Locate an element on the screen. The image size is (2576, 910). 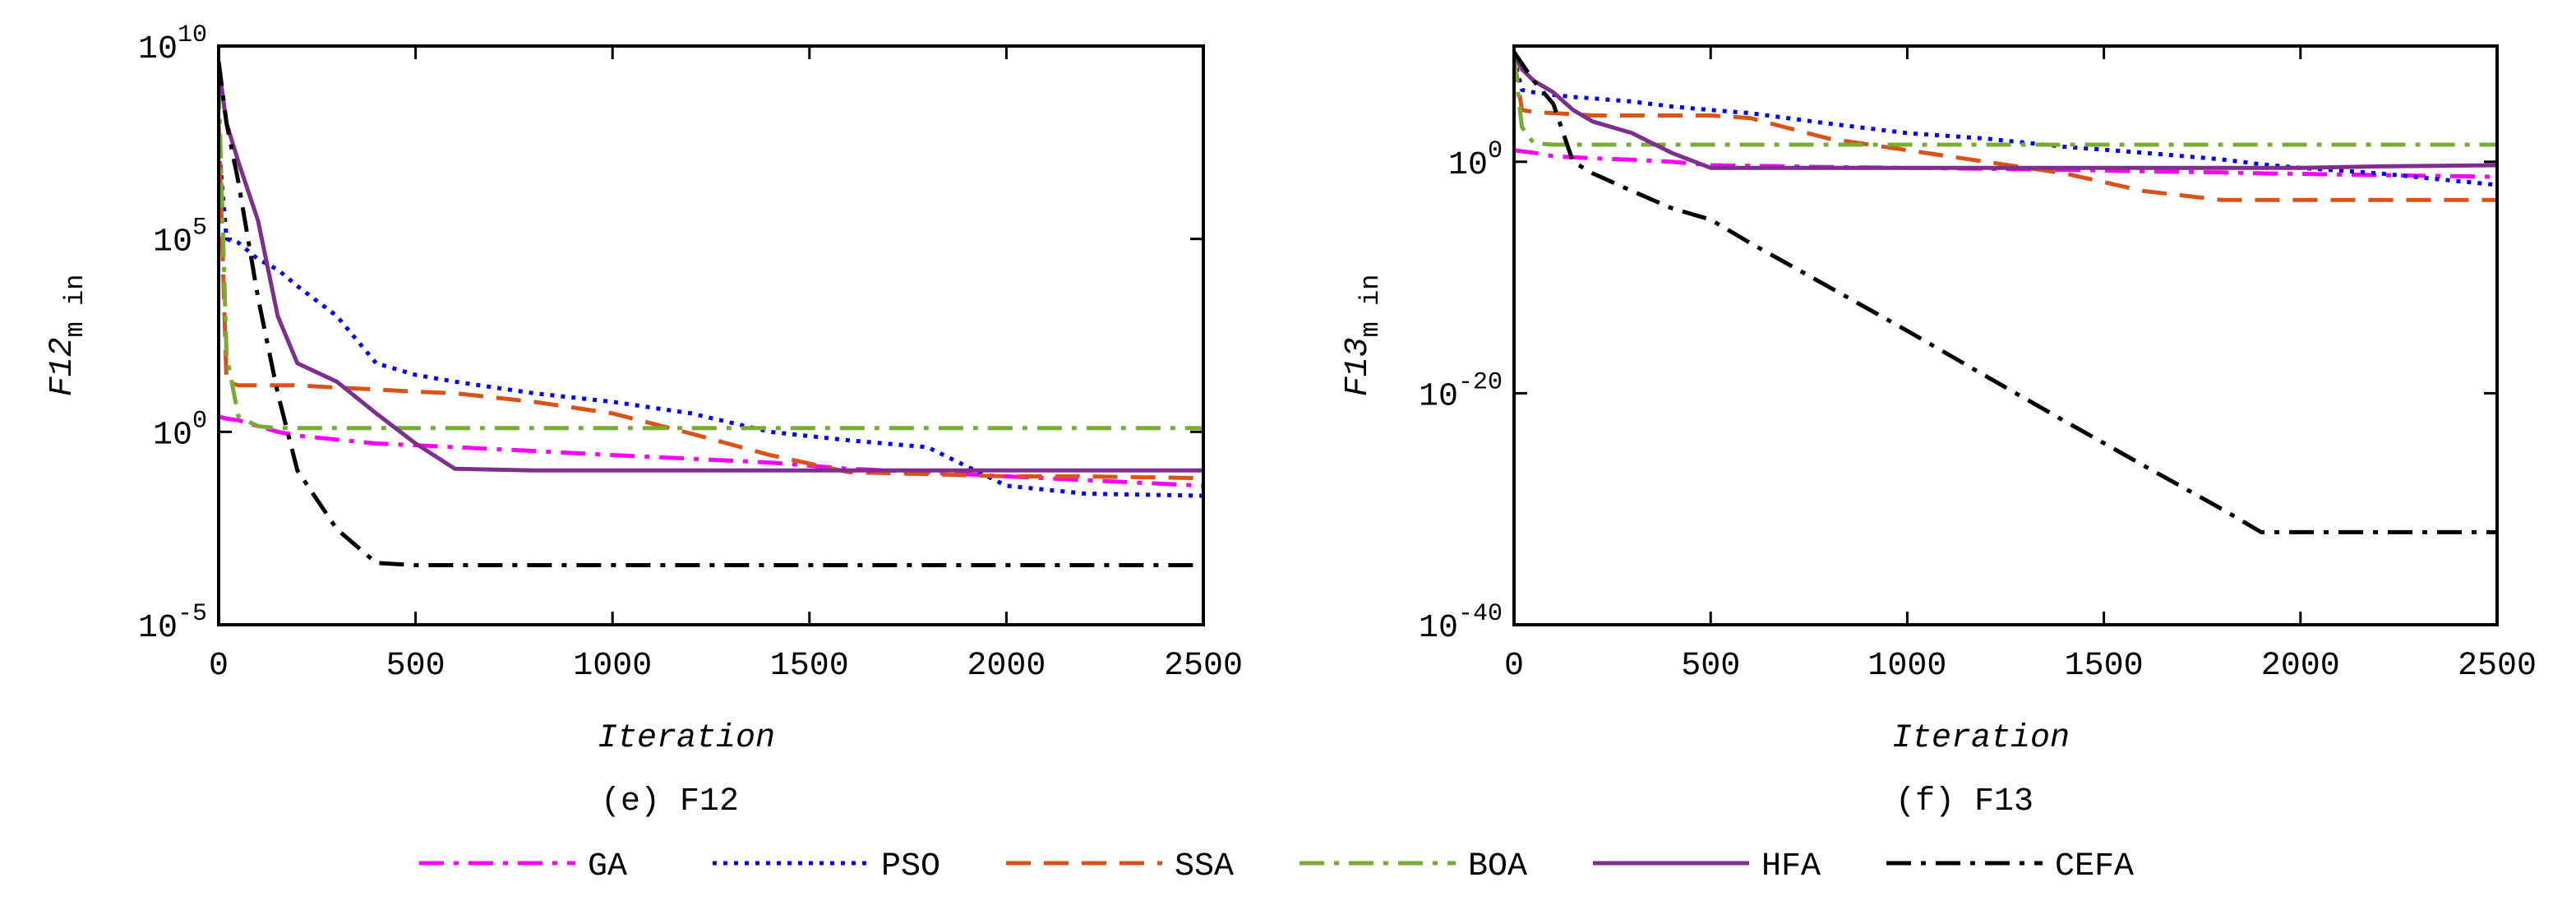
legend-label: PSO is located at coordinates (911, 866).